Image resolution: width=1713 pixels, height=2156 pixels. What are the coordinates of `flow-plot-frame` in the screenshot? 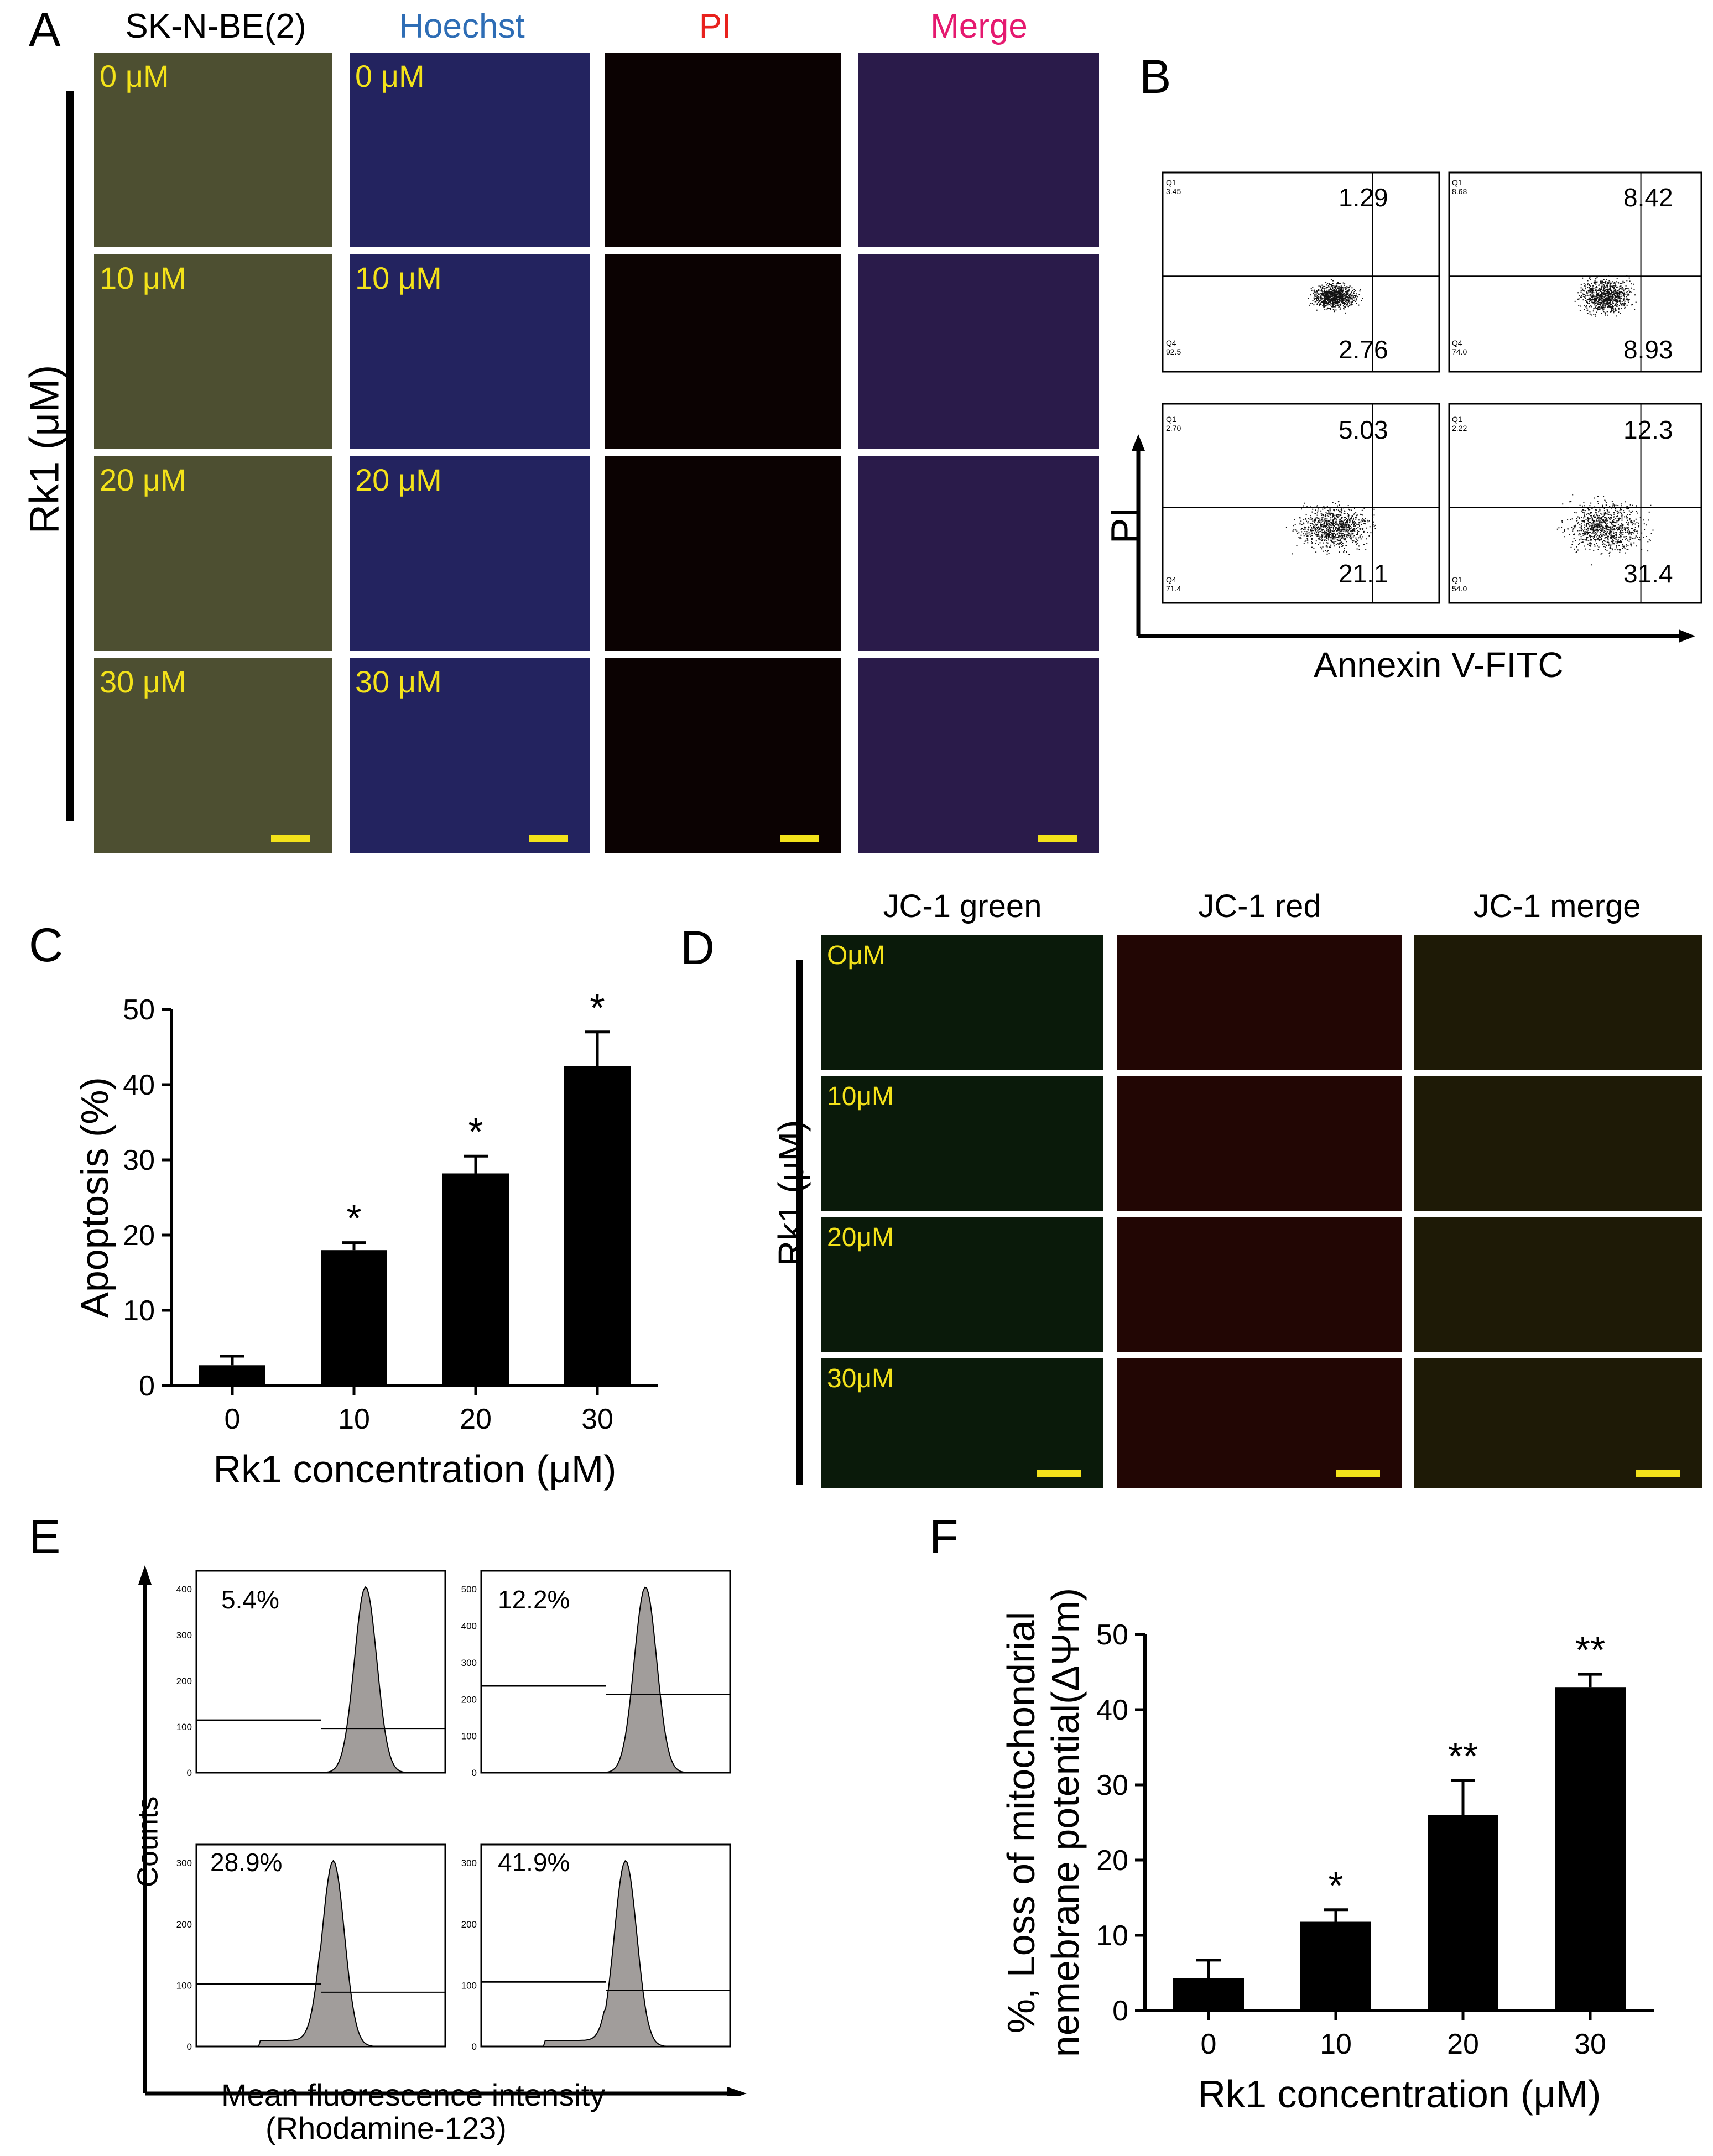 It's located at (1575, 272).